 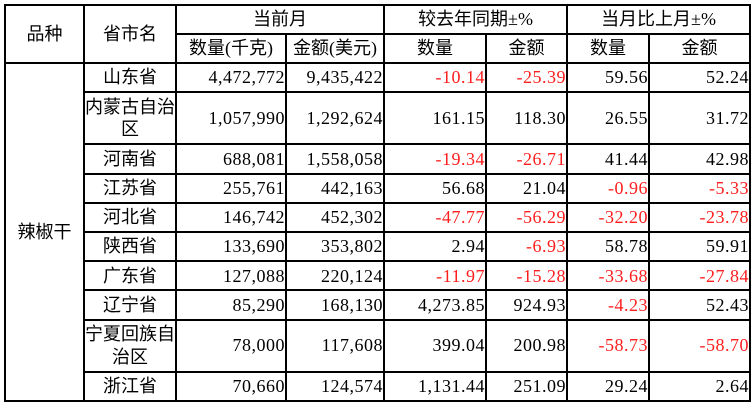 I want to click on mom-quantity-cell: 41.44, so click(x=608, y=159).